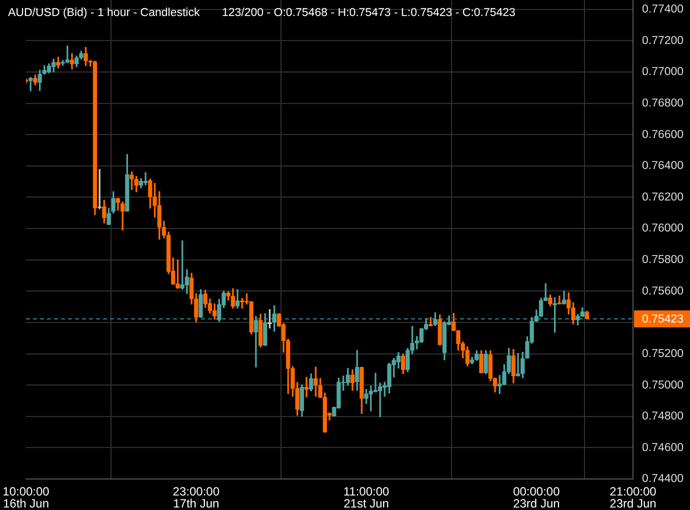 This screenshot has height=510, width=690. What do you see at coordinates (663, 291) in the screenshot?
I see `y-tick-label: 0.75600` at bounding box center [663, 291].